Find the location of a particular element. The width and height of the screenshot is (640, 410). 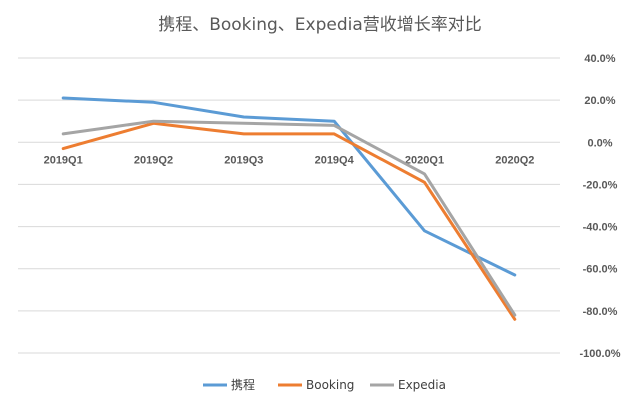

y-tick-label: -100.0% is located at coordinates (600, 354).